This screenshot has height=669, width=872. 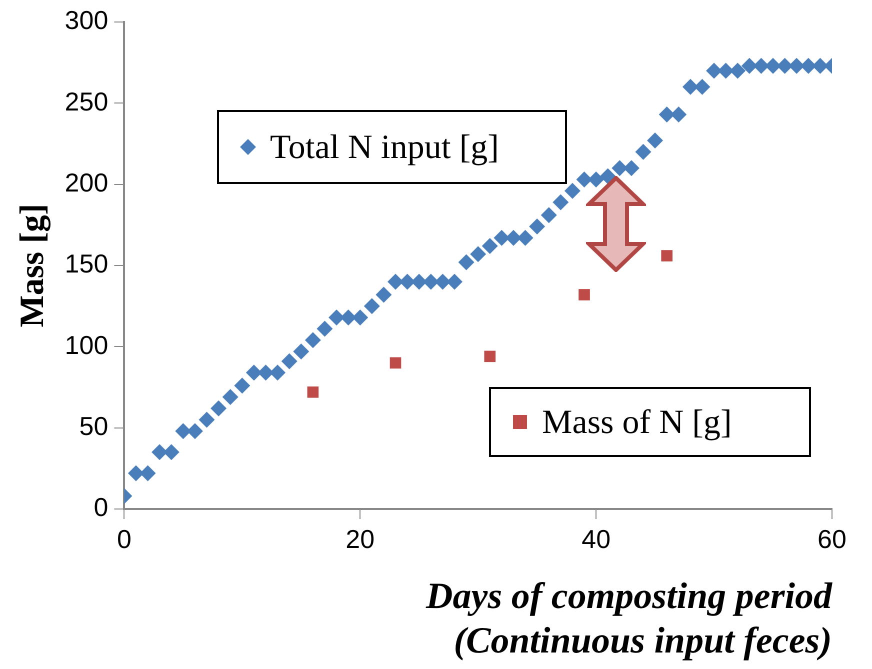 I want to click on x-tick-label: 0, so click(x=124, y=539).